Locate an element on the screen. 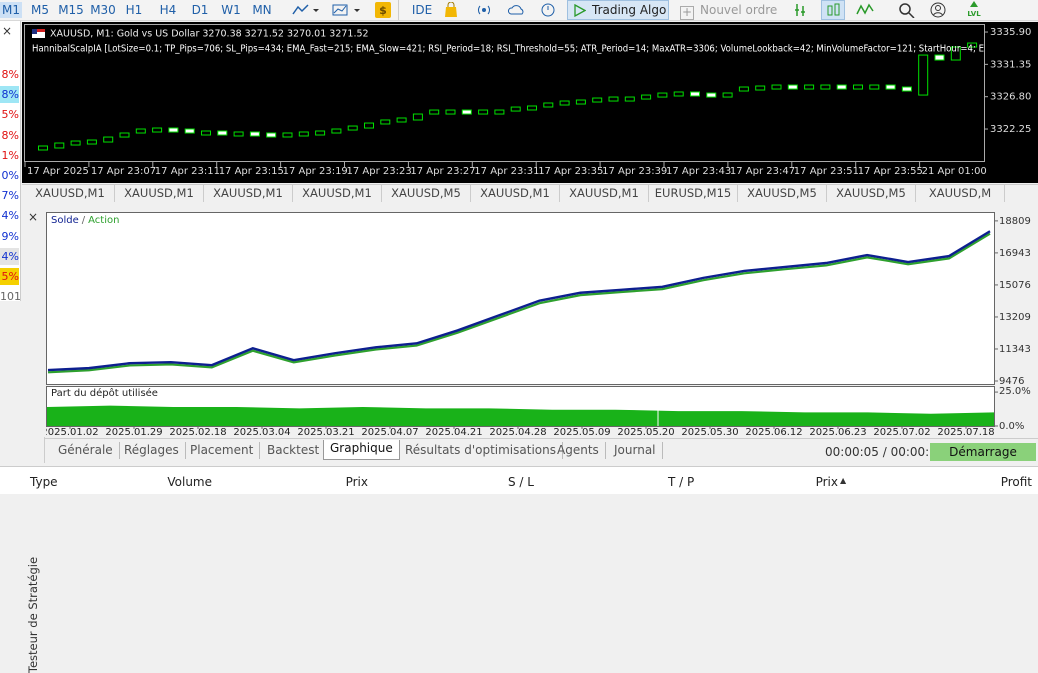  candles-button is located at coordinates (833, 10).